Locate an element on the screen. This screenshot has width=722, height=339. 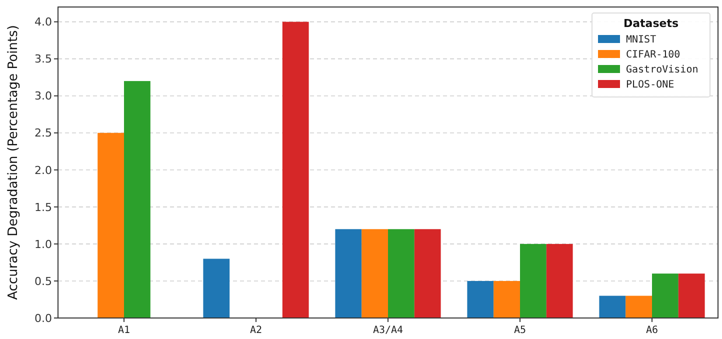
y-axis-title: Accuracy Degradation (Percentage Points) is located at coordinates (13, 162).